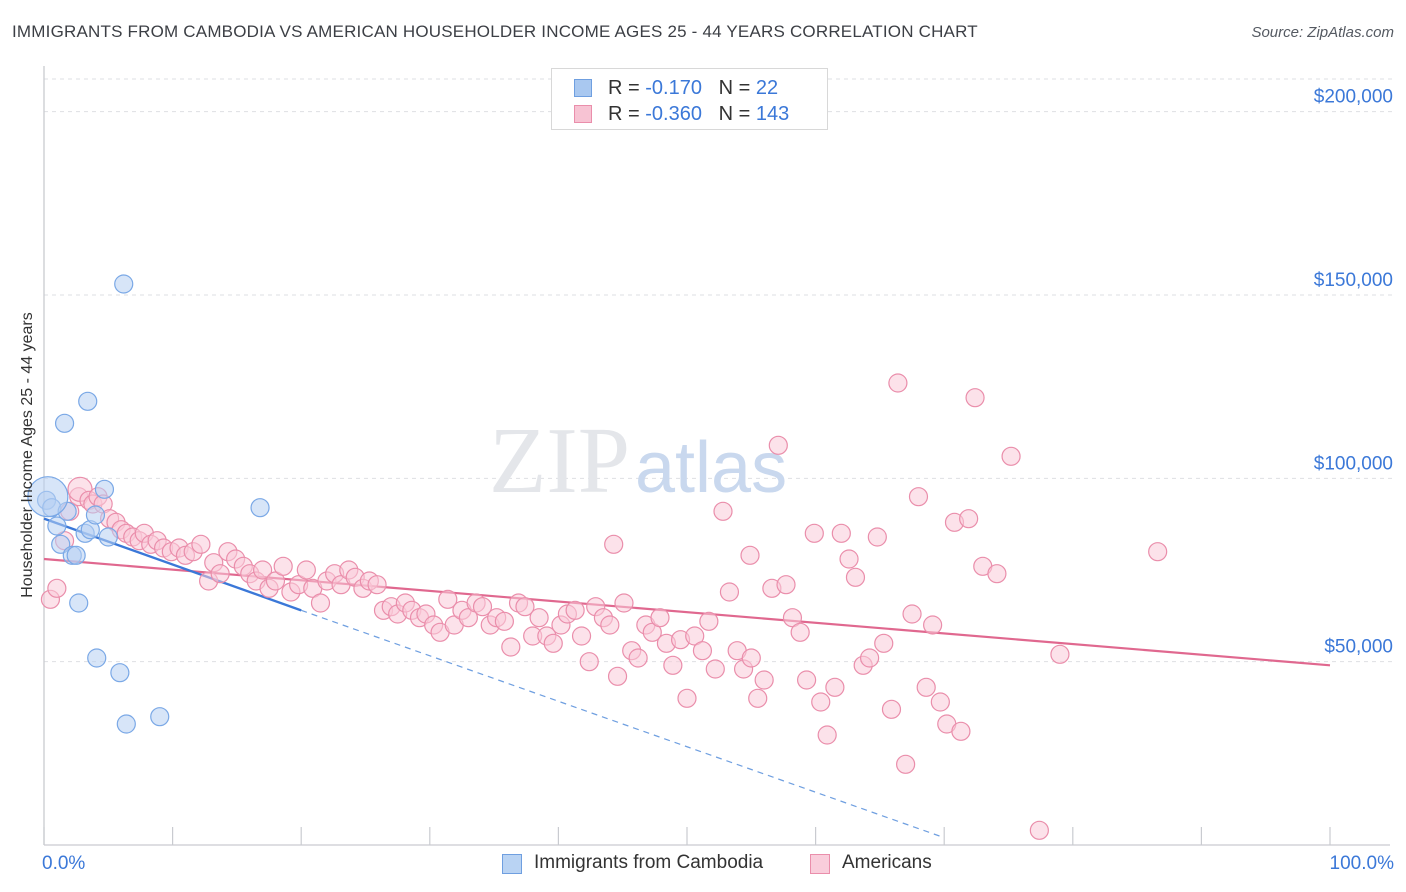 The height and width of the screenshot is (892, 1406). What do you see at coordinates (673, 114) in the screenshot?
I see `r-value: -0.360` at bounding box center [673, 114].